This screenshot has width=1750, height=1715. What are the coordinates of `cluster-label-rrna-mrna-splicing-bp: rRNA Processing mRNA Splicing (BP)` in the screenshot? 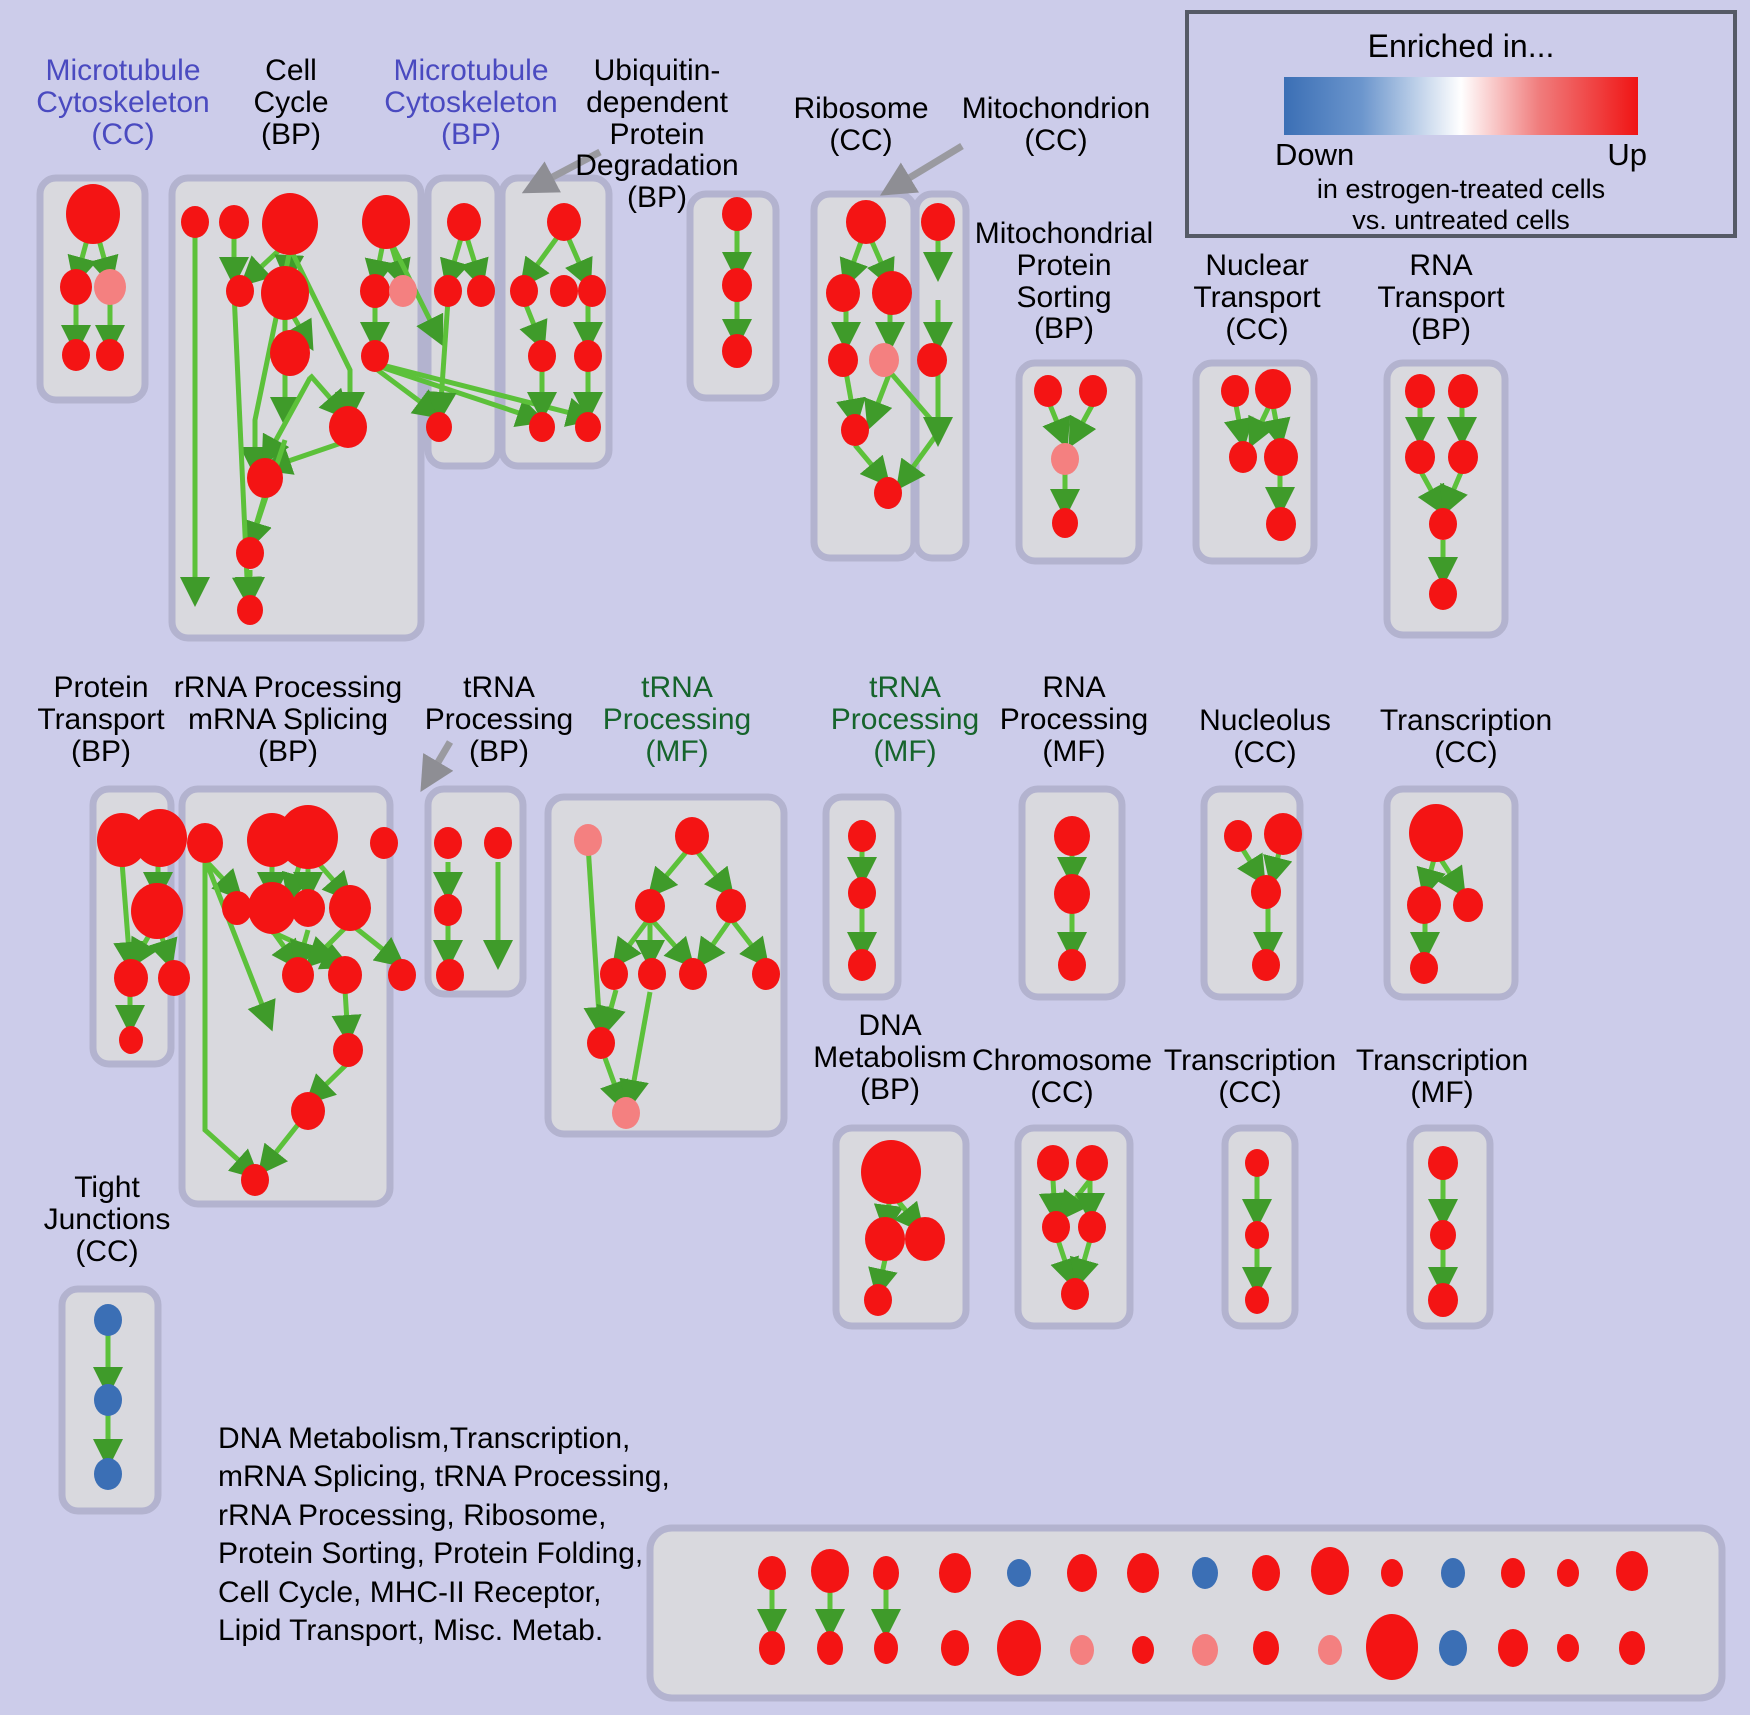 It's located at (288, 719).